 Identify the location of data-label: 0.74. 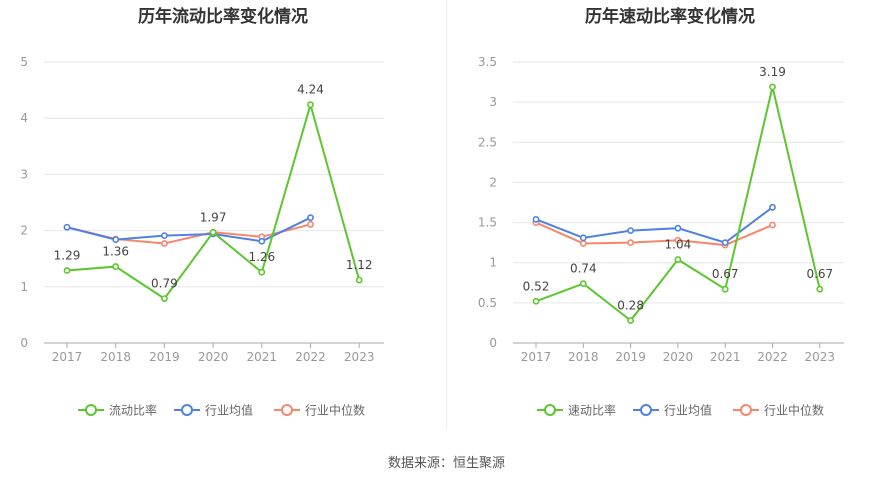
(583, 269).